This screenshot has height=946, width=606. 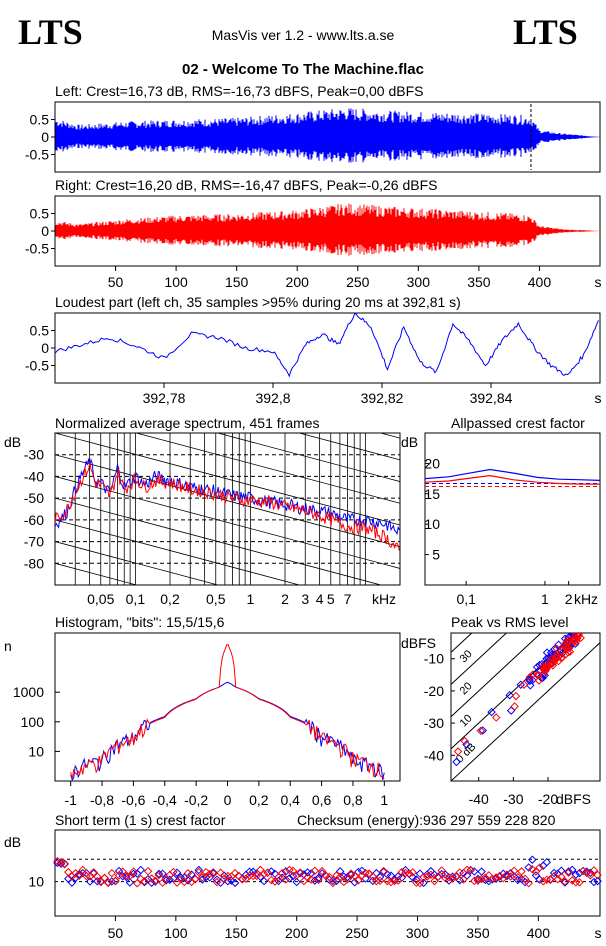 What do you see at coordinates (227, 731) in the screenshot?
I see `histogram-series-left` at bounding box center [227, 731].